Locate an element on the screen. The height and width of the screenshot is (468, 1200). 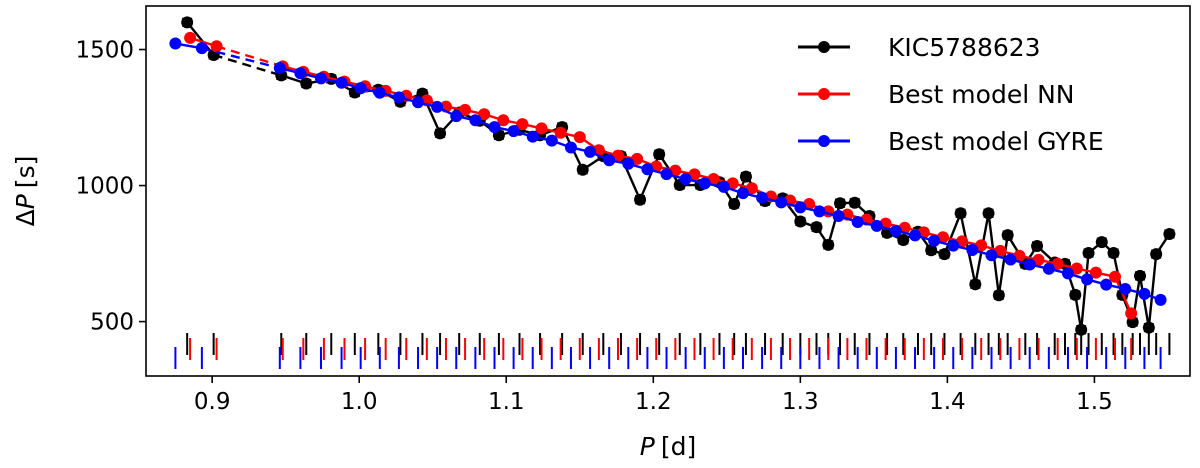
legend-marker-kic is located at coordinates (824, 47).